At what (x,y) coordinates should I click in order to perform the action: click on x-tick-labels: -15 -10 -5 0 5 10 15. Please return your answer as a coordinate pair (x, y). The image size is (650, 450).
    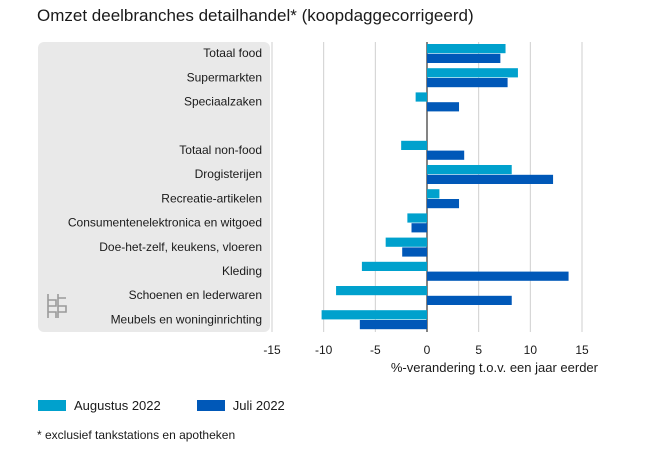
    Looking at the image, I should click on (426, 350).